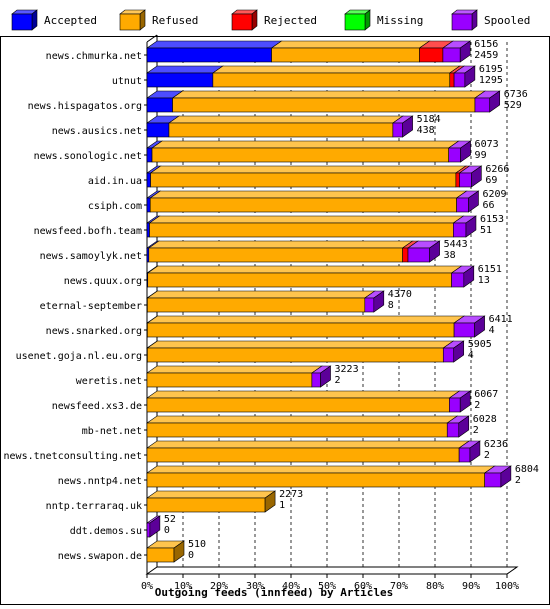 Image resolution: width=550 pixels, height=609 pixels. What do you see at coordinates (426, 130) in the screenshot?
I see `bar-accepted-label: 438` at bounding box center [426, 130].